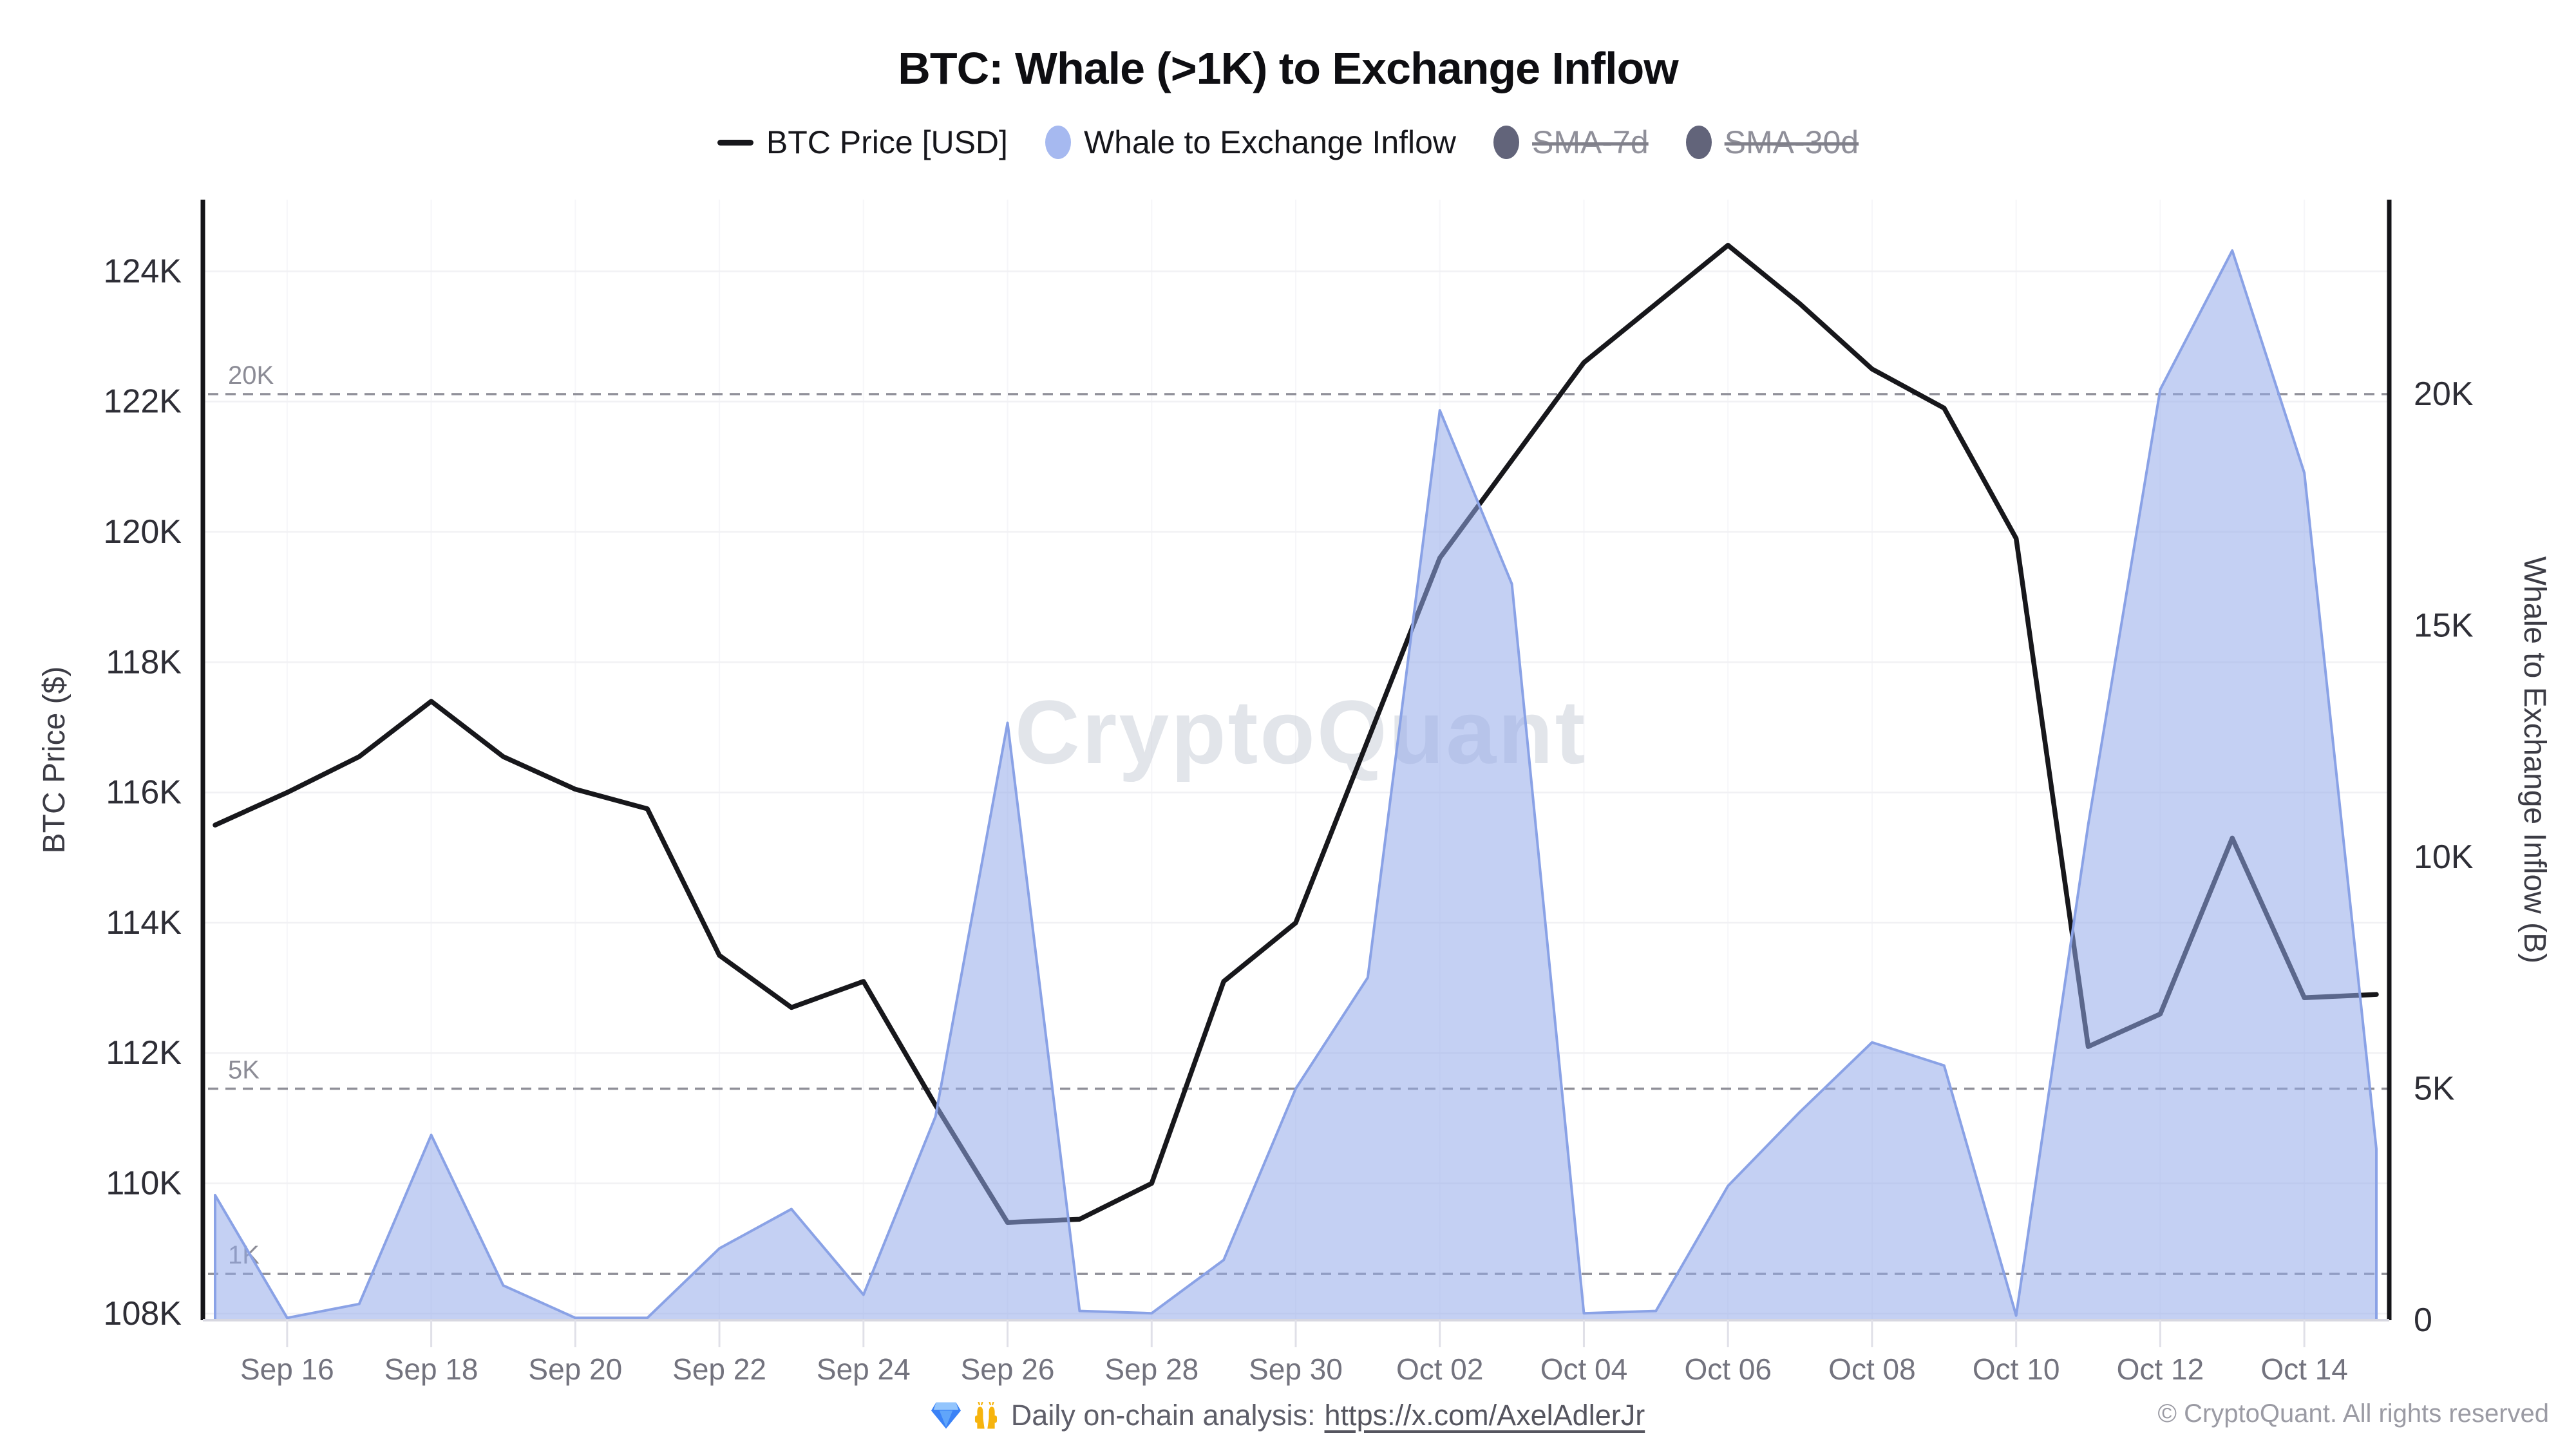  I want to click on right-tick-label: 15K, so click(2444, 625).